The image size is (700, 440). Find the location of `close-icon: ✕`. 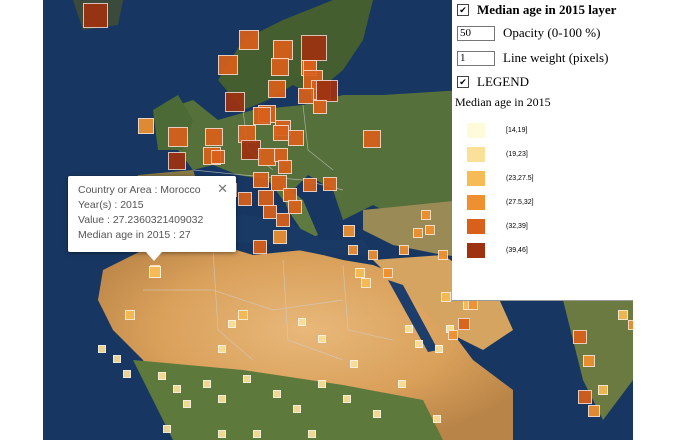

close-icon: ✕ is located at coordinates (222, 188).